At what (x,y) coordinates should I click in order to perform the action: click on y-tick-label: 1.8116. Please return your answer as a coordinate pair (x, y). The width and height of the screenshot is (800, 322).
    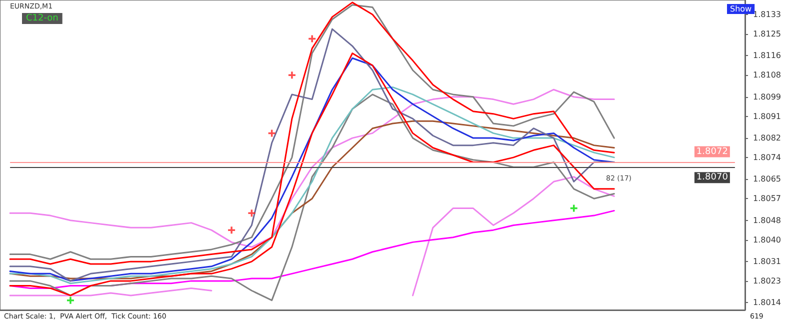
    Looking at the image, I should click on (767, 55).